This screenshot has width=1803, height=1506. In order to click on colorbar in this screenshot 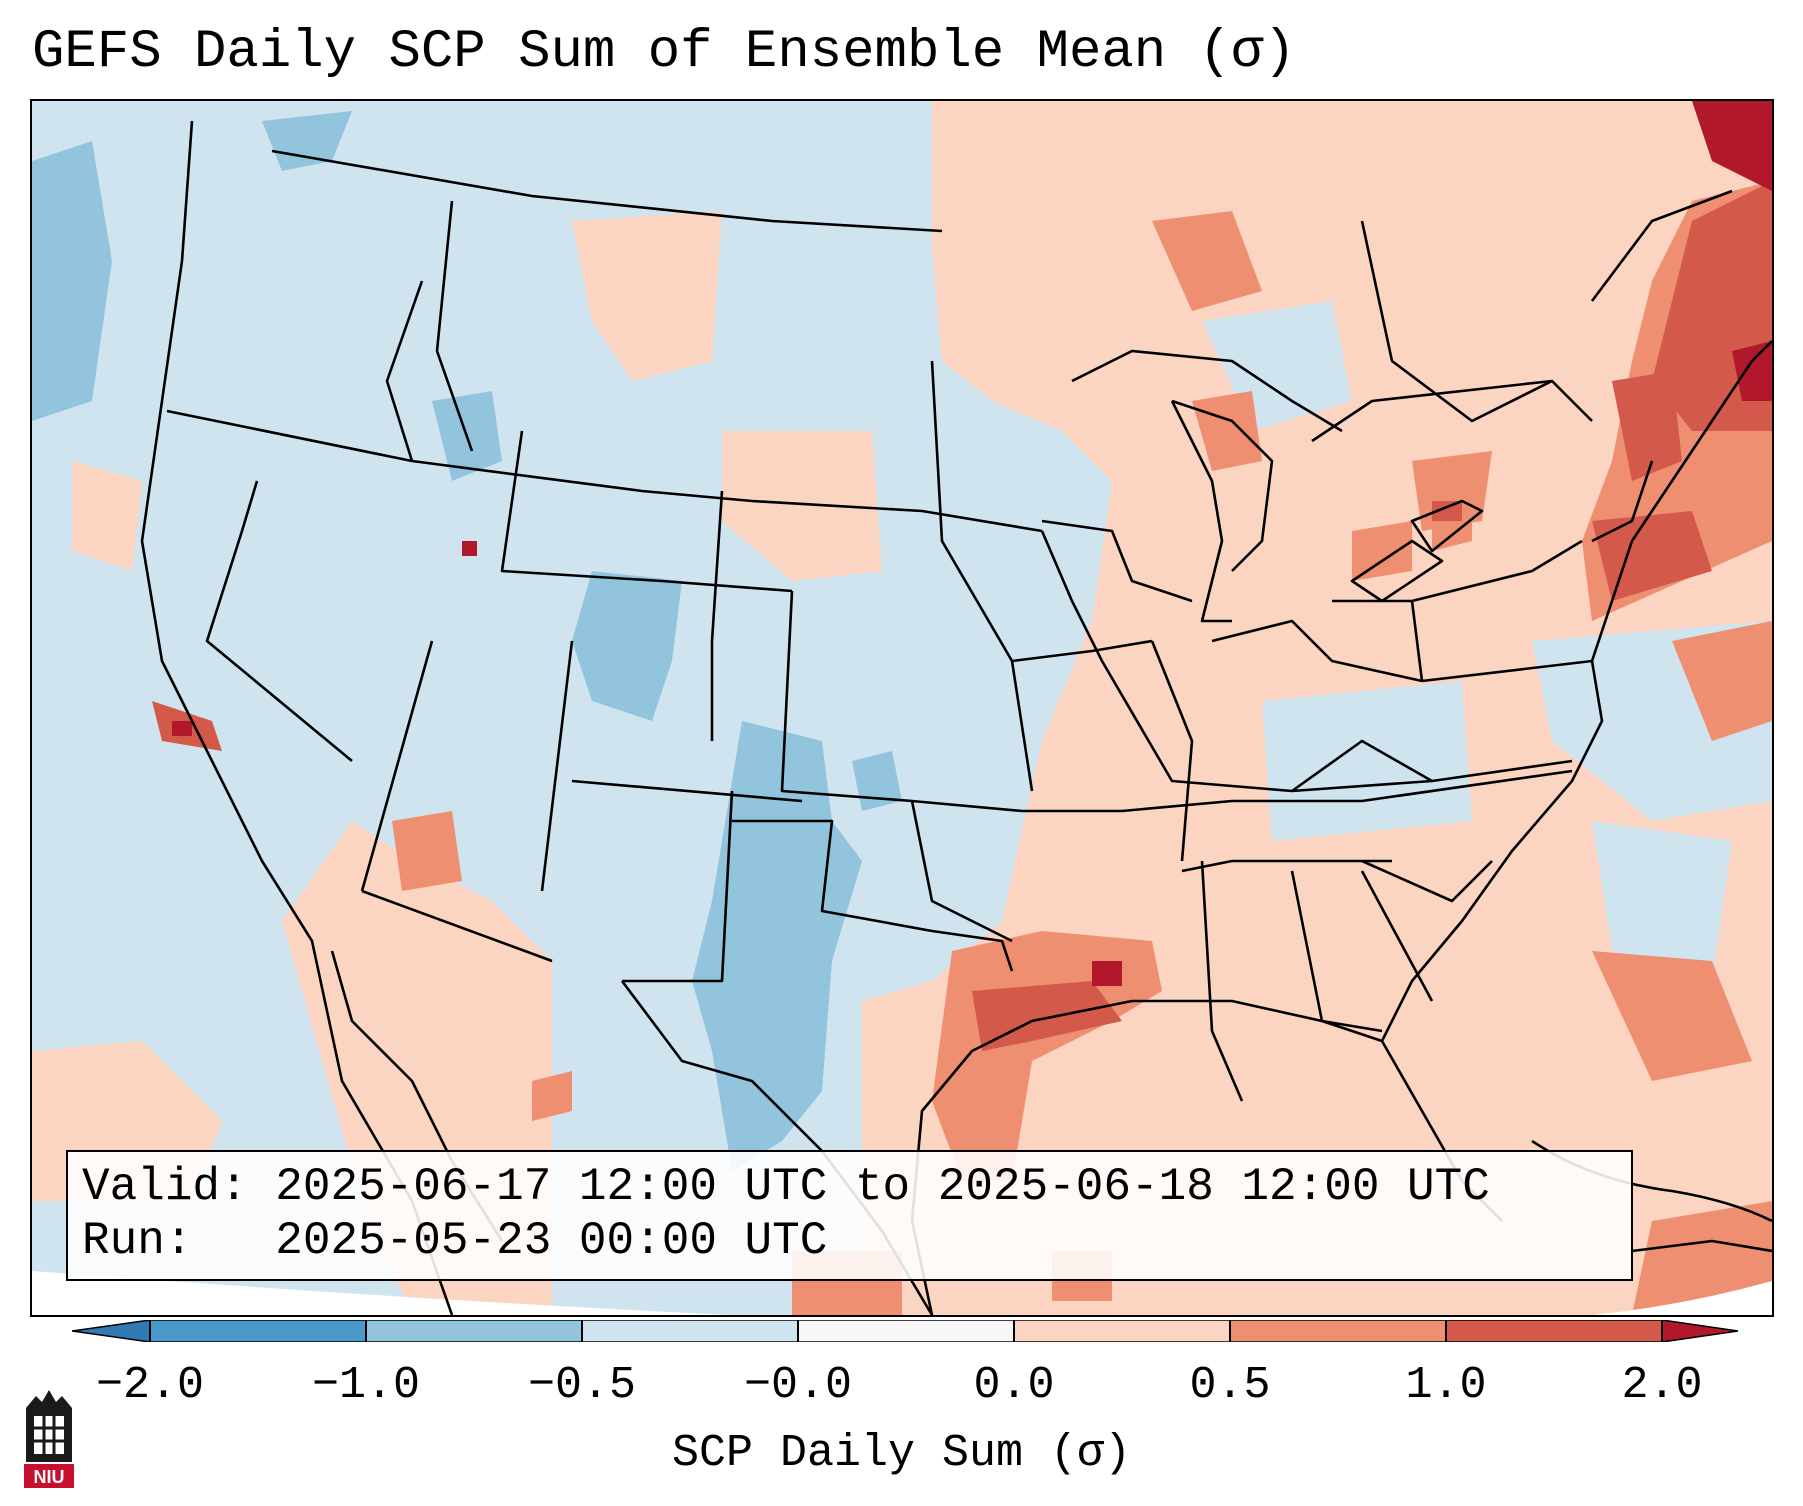, I will do `click(905, 1331)`.